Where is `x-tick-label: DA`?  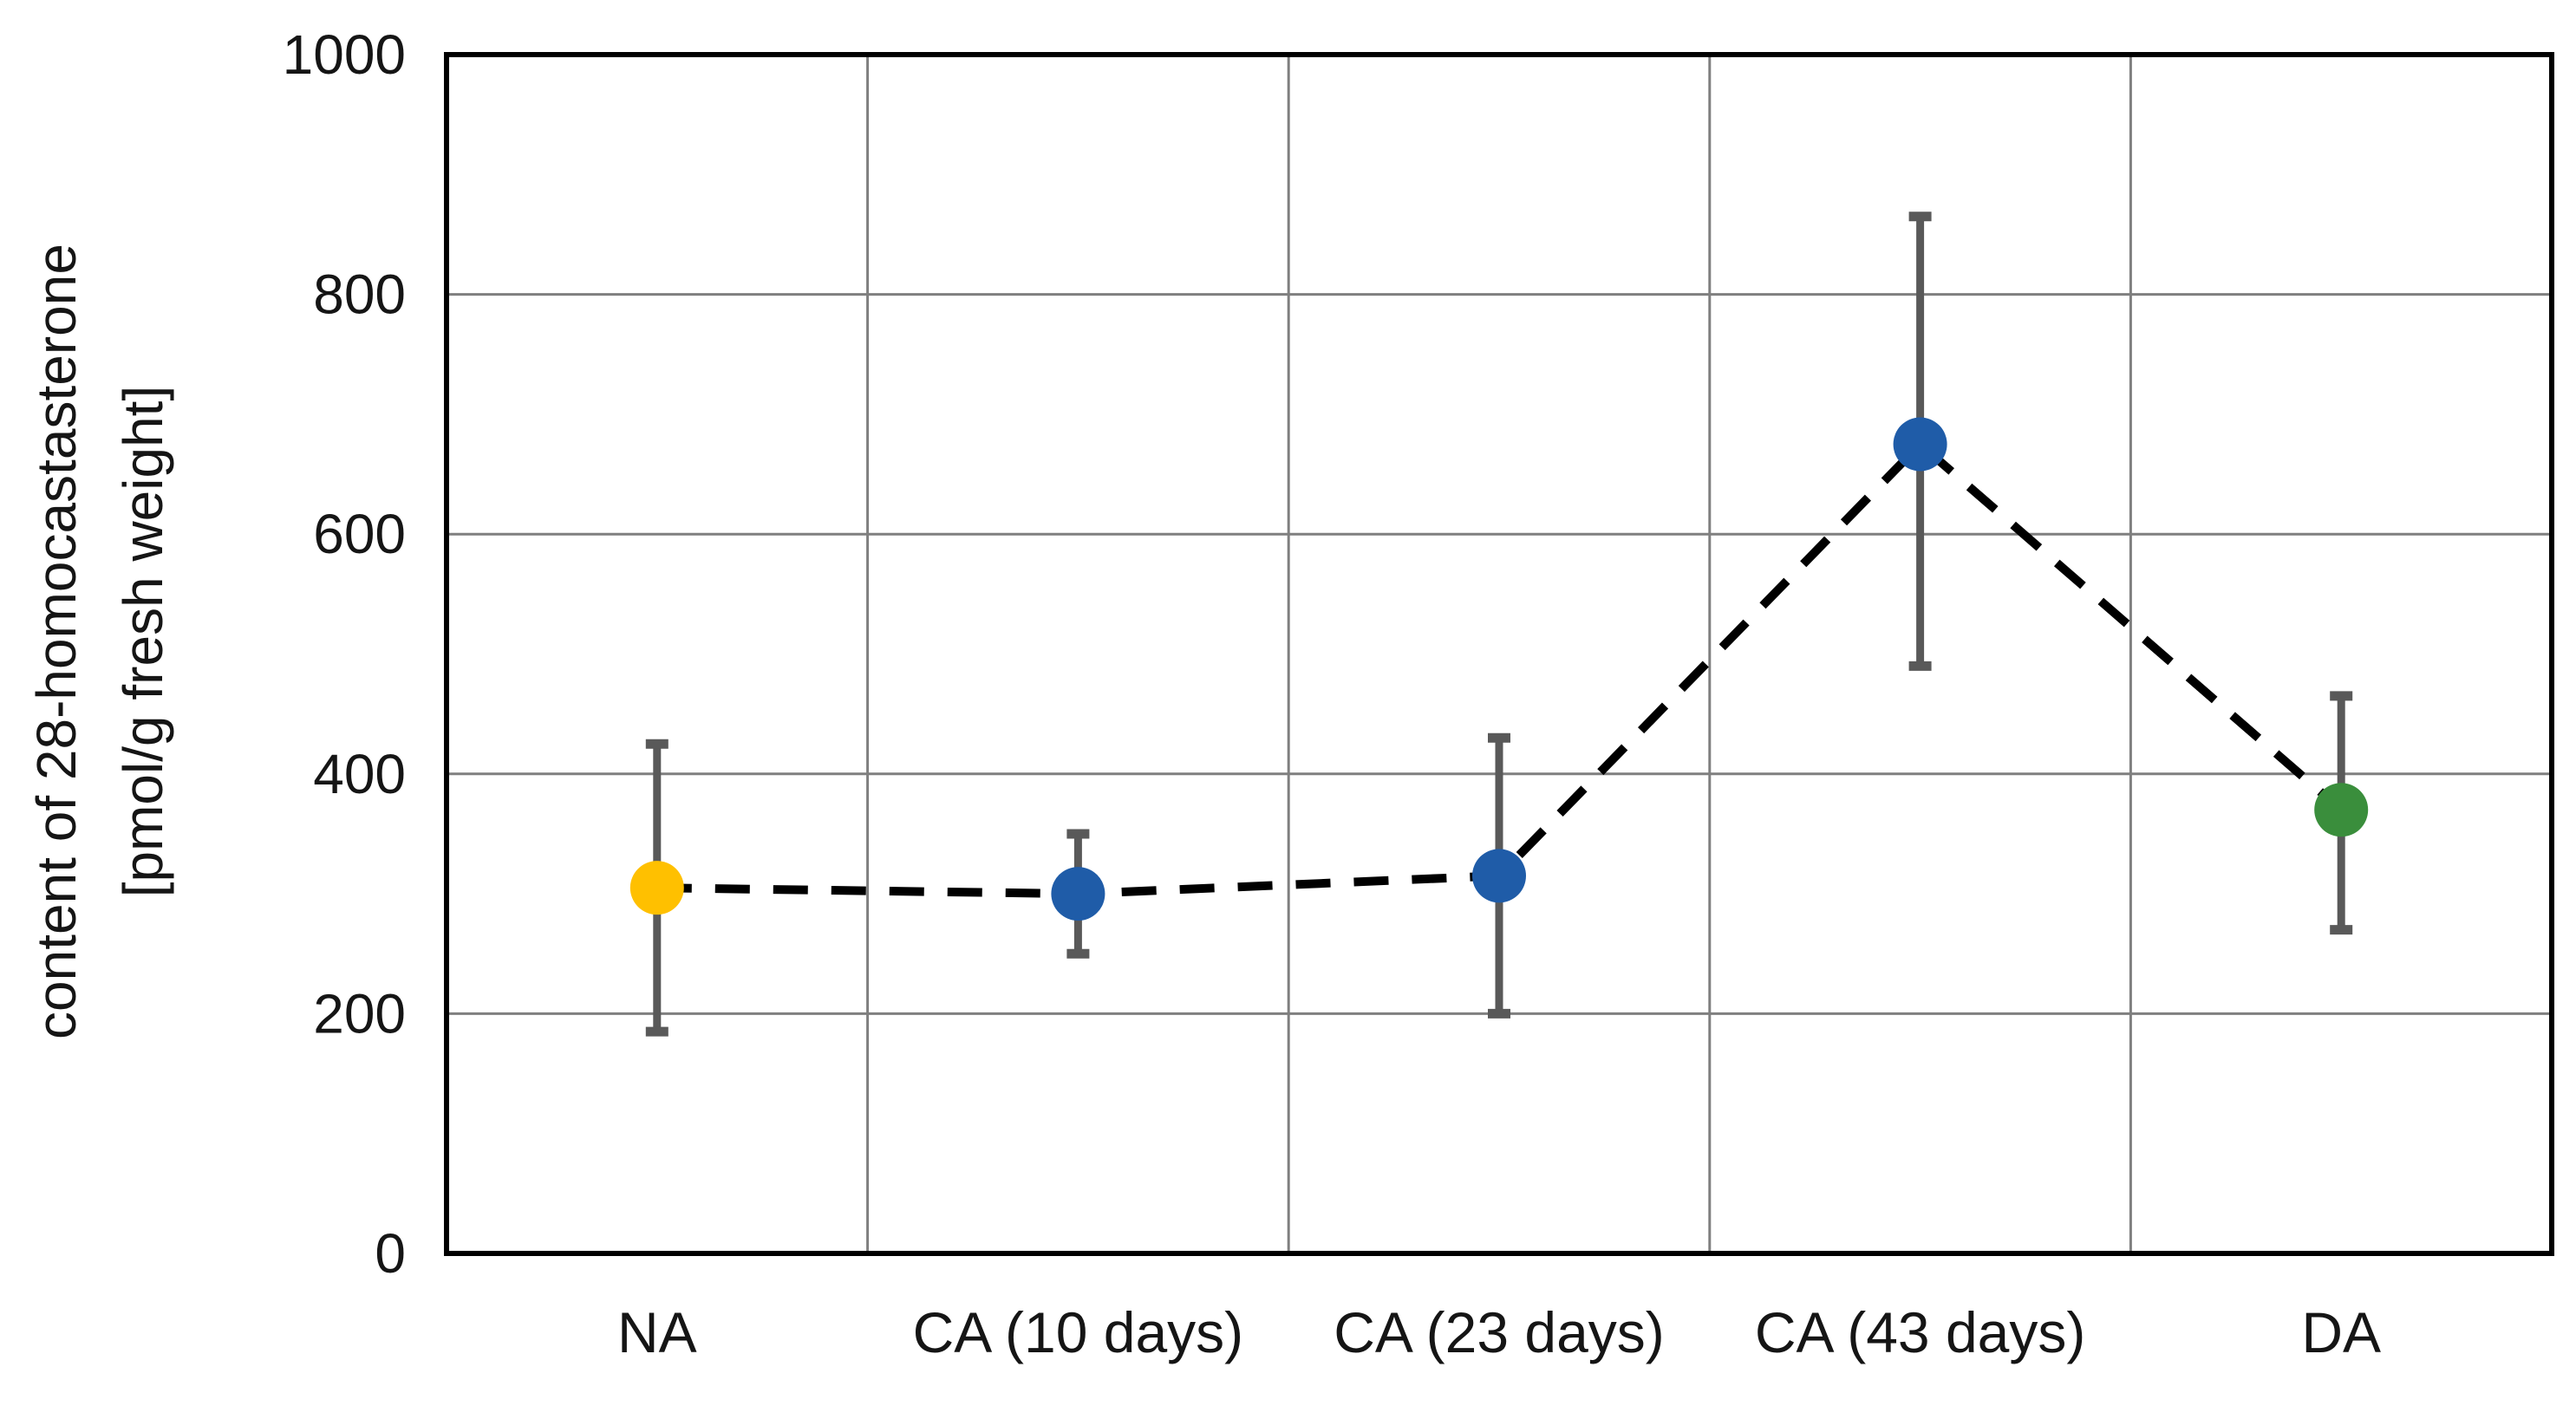 x-tick-label: DA is located at coordinates (2341, 1332).